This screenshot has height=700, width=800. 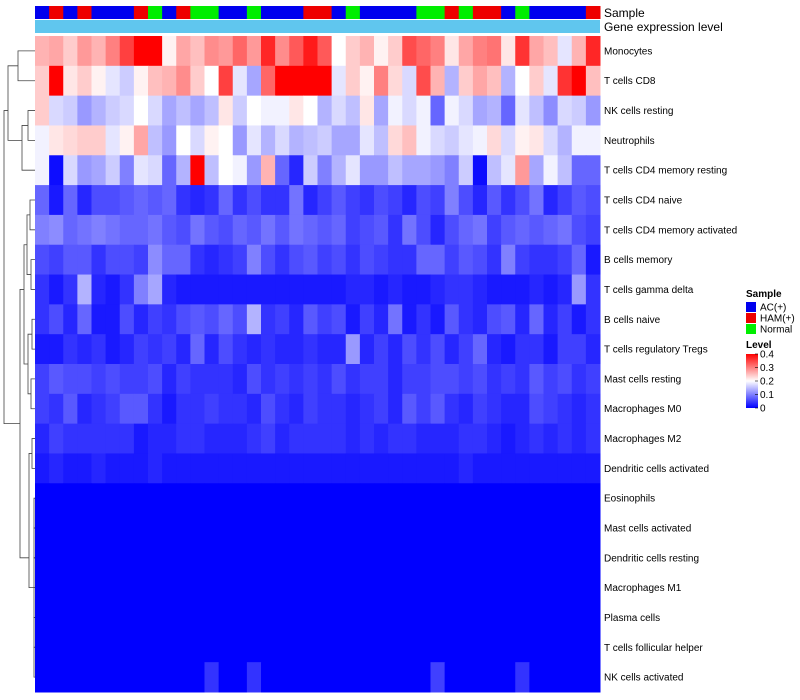 I want to click on row-label: T cells CD4 memory resting, so click(x=665, y=171).